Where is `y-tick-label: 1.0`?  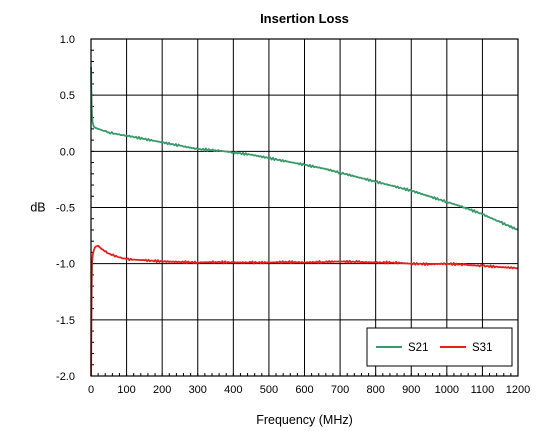
y-tick-label: 1.0 is located at coordinates (67, 40).